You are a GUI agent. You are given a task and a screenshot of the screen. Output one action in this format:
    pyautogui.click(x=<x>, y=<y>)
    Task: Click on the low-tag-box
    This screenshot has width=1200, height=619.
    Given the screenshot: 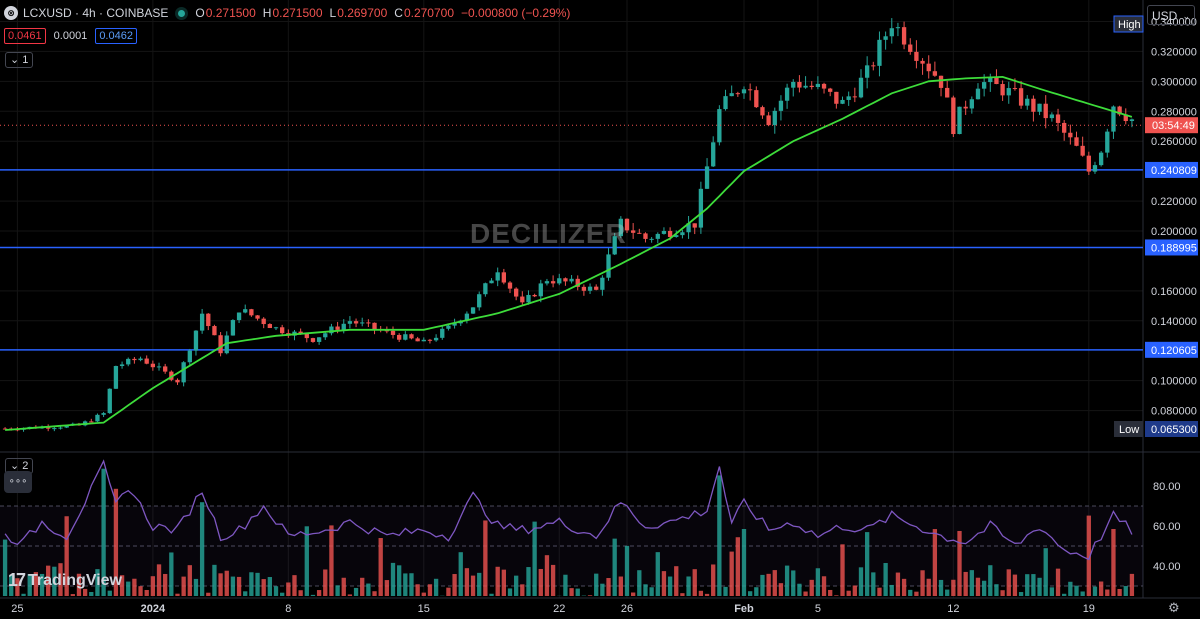 What is the action you would take?
    pyautogui.click(x=1128, y=429)
    